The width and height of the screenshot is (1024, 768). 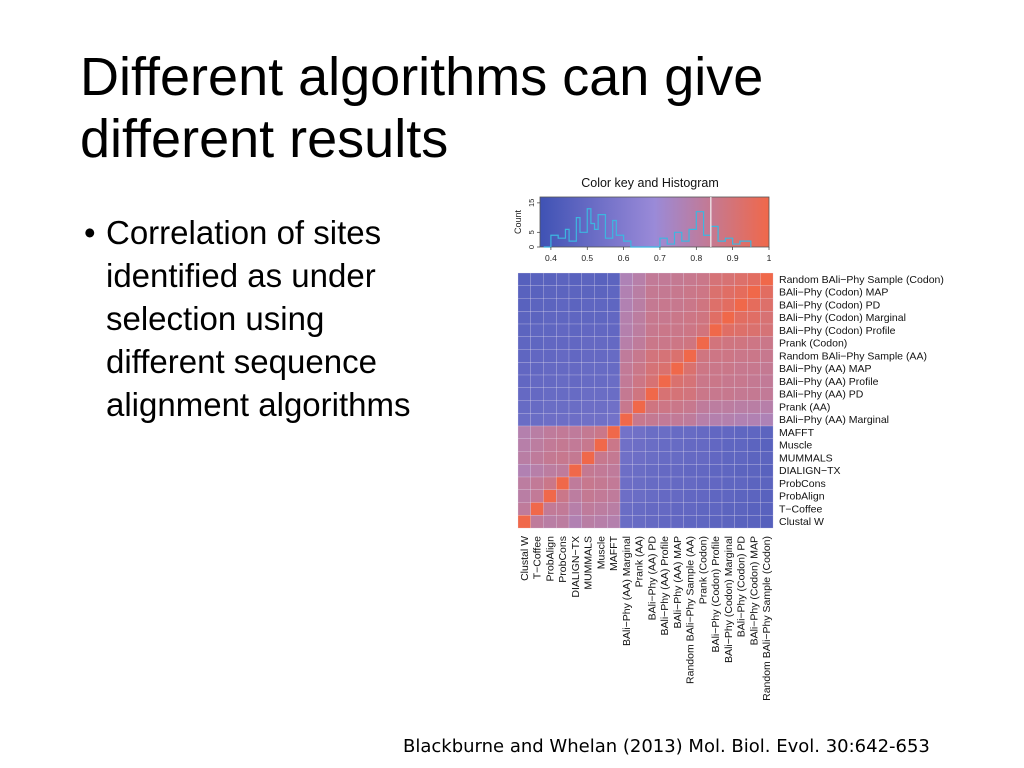 I want to click on row-label: Muscle, so click(x=795, y=446).